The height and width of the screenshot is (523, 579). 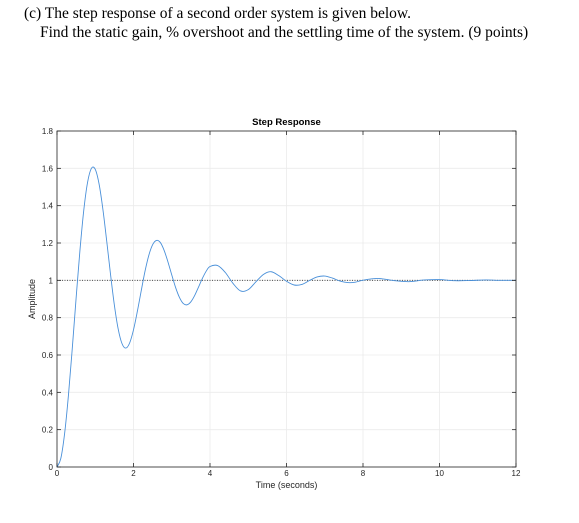 I want to click on x-tick-label: 0, so click(x=57, y=473).